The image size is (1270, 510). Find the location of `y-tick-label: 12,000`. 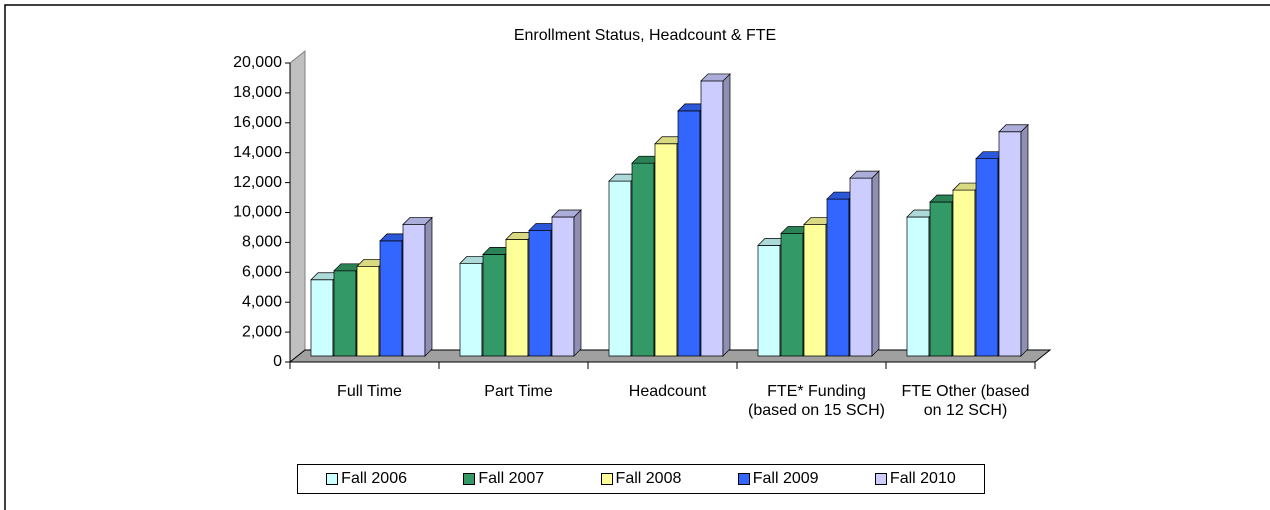

y-tick-label: 12,000 is located at coordinates (257, 182).